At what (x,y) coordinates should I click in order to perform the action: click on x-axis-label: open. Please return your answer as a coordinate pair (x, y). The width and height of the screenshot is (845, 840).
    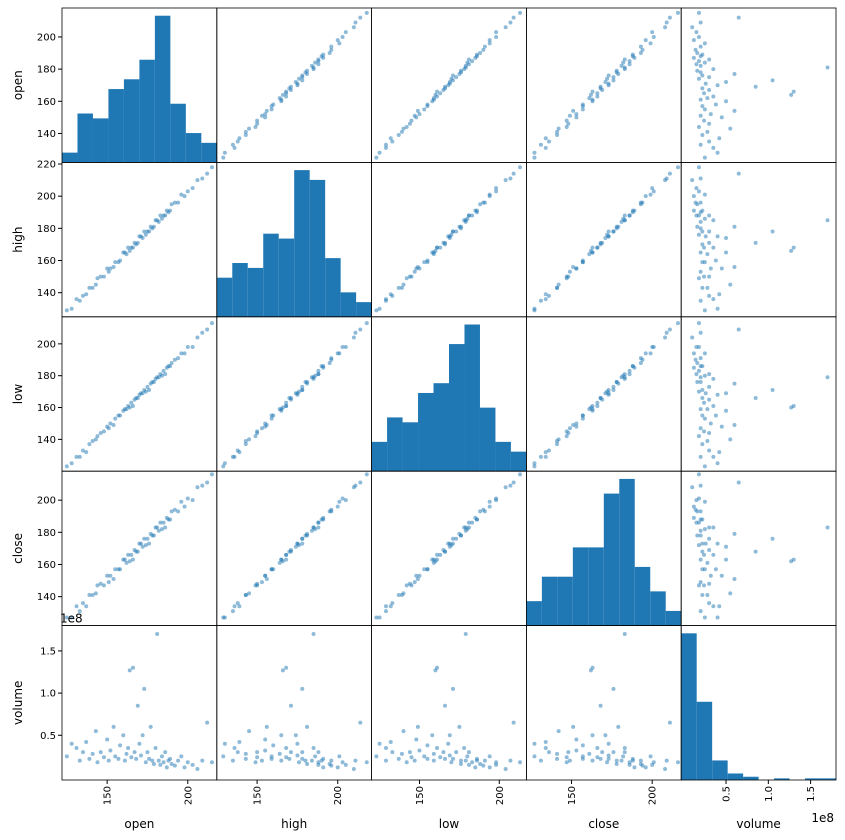
    Looking at the image, I should click on (139, 824).